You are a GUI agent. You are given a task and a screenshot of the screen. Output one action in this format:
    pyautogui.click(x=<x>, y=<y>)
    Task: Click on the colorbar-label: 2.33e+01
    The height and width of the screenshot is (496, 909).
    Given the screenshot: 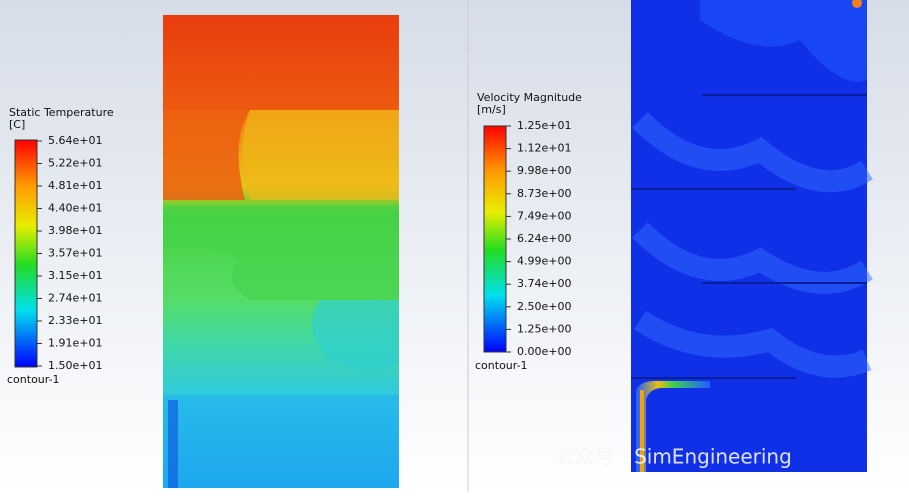 What is the action you would take?
    pyautogui.click(x=75, y=320)
    